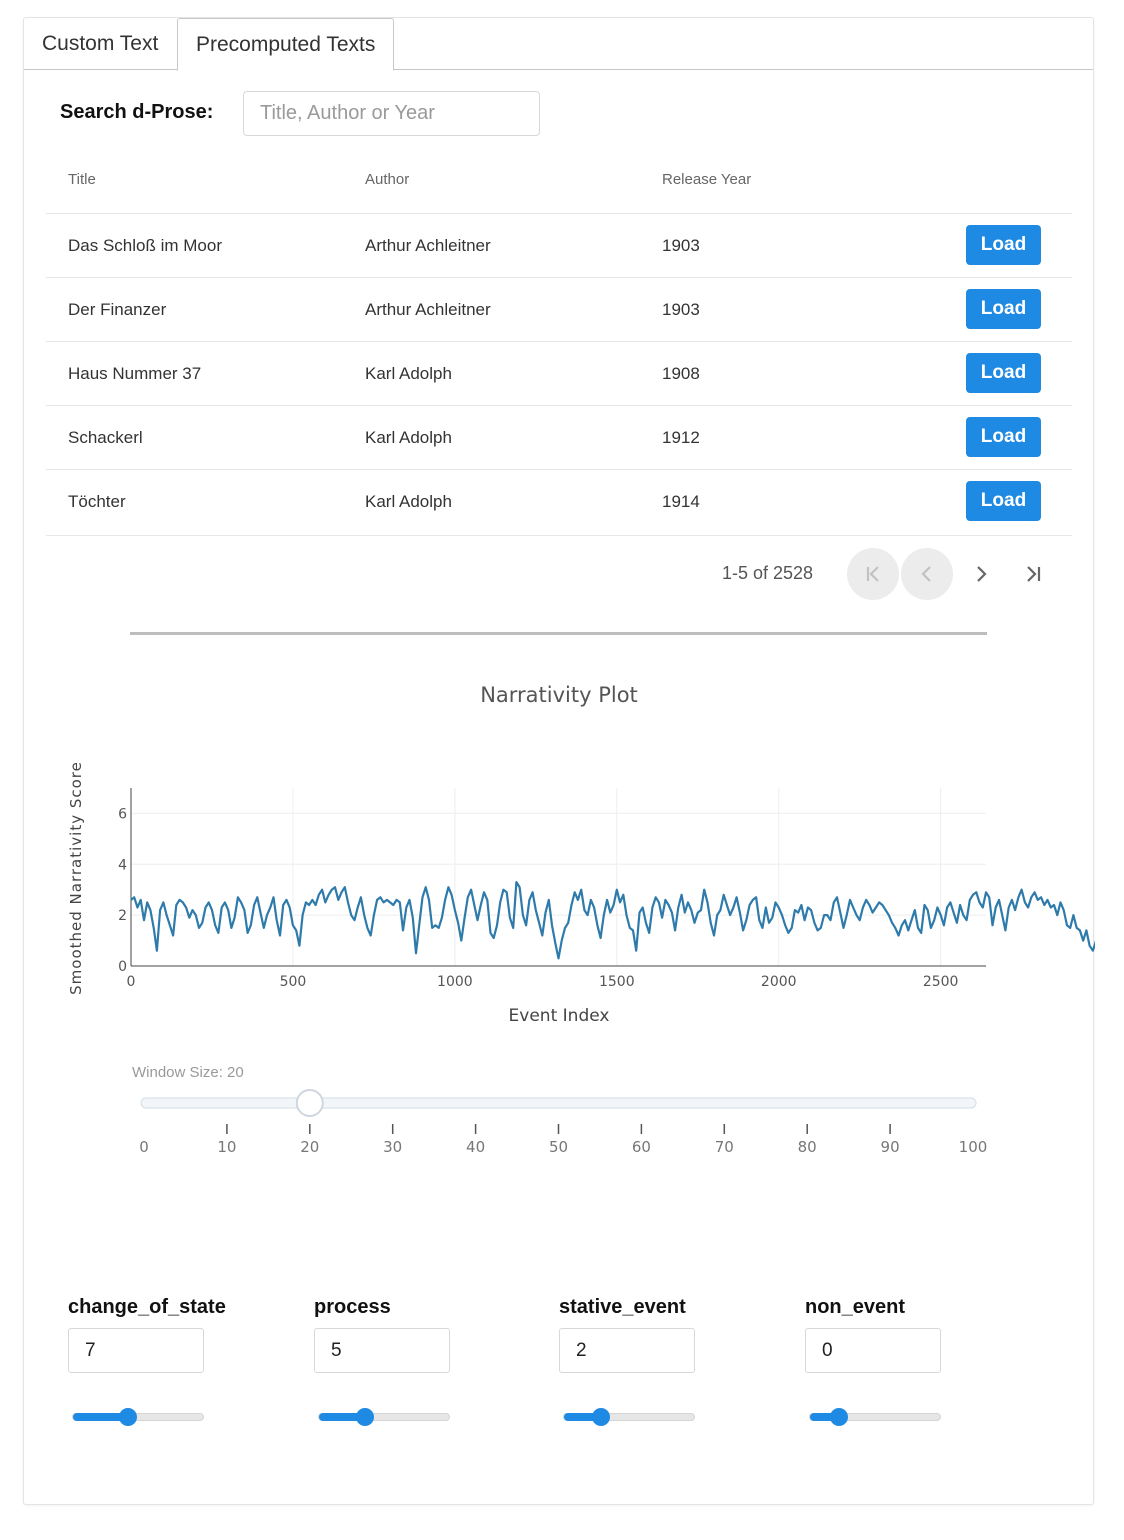 This screenshot has width=1124, height=1540. What do you see at coordinates (100, 43) in the screenshot?
I see `tab-custom-text: Custom Text` at bounding box center [100, 43].